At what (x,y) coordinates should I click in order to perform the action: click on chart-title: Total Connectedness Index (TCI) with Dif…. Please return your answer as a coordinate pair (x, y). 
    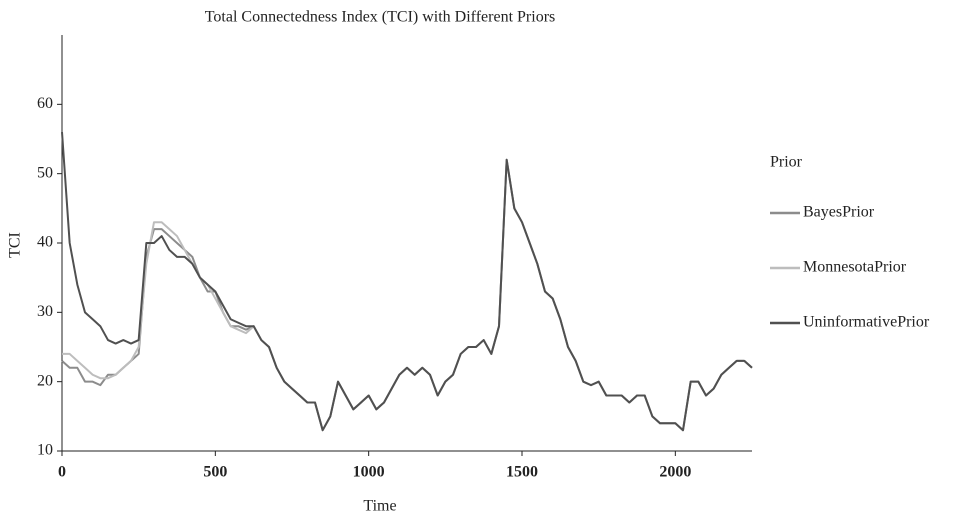
    Looking at the image, I should click on (380, 17).